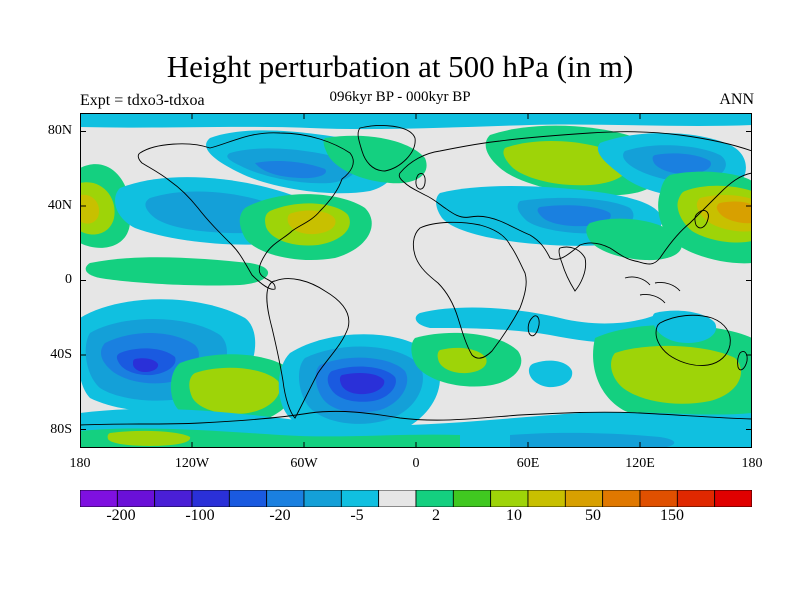 This screenshot has width=800, height=600. Describe the element at coordinates (59, 130) in the screenshot. I see `lat-label-80n: 80N` at that location.